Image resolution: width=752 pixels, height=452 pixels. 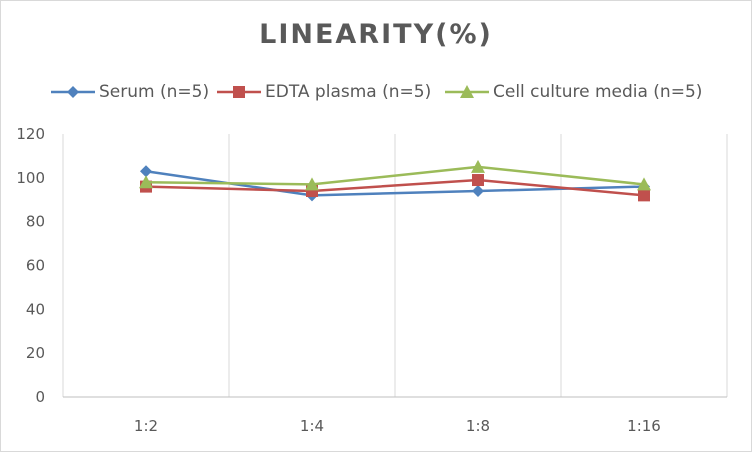 I want to click on legend-swatch-edta-plasma, so click(x=239, y=92).